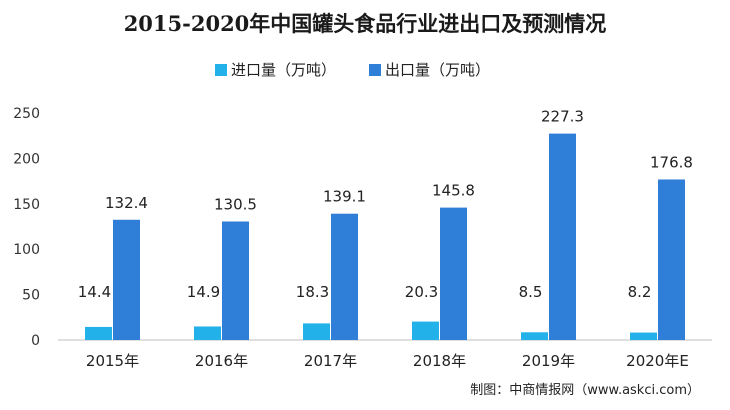  I want to click on category-label: 2020年E, so click(657, 361).